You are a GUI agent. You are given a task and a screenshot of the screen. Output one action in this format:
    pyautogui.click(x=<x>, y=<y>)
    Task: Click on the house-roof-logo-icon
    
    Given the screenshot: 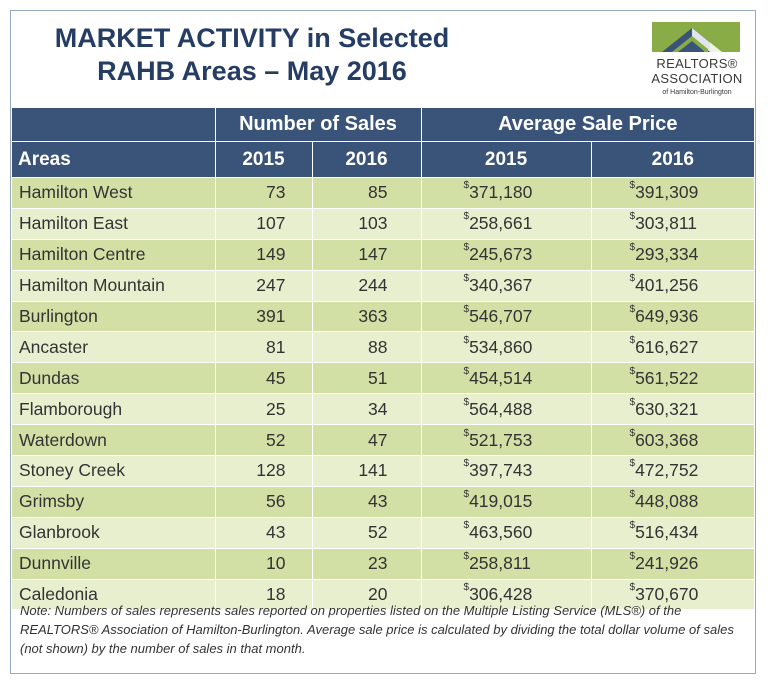 What is the action you would take?
    pyautogui.click(x=696, y=37)
    